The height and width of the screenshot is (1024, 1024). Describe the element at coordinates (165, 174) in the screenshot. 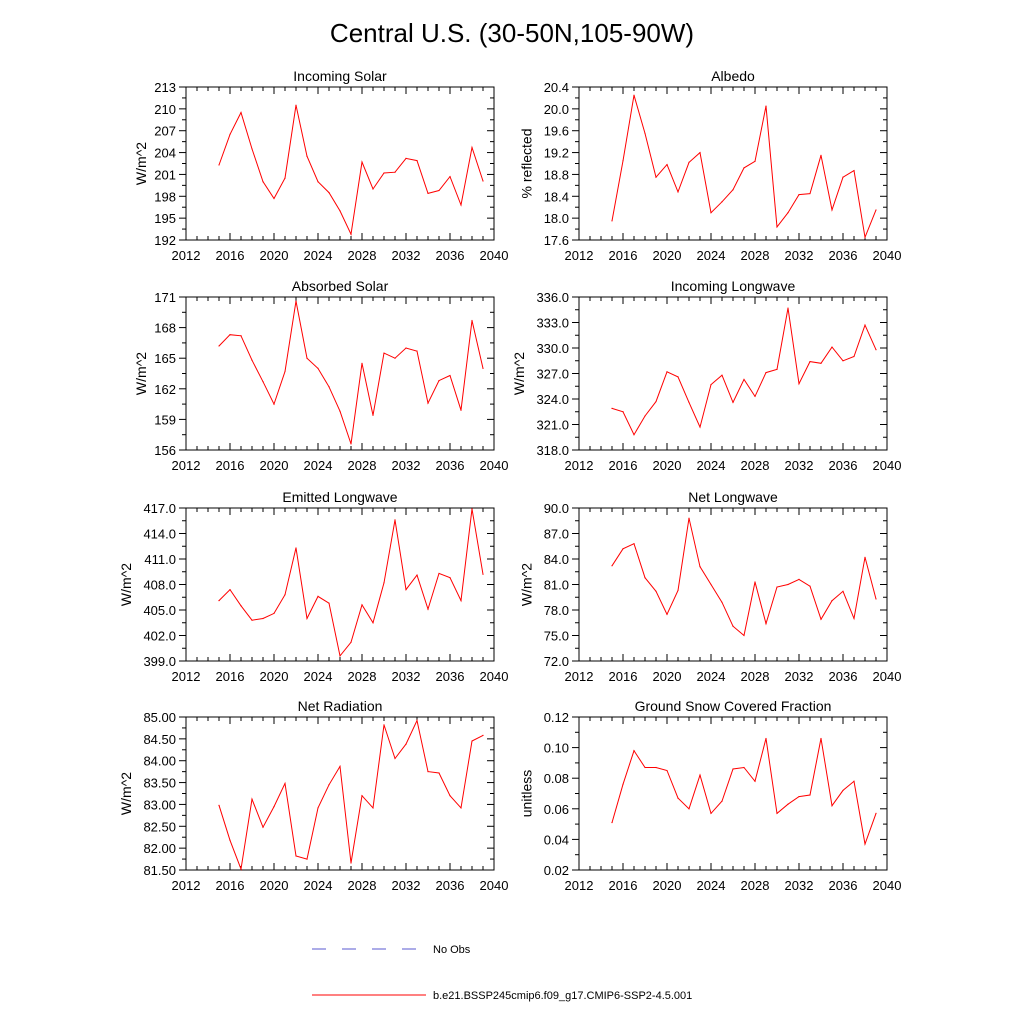

I see `y-tick-label: 201` at that location.